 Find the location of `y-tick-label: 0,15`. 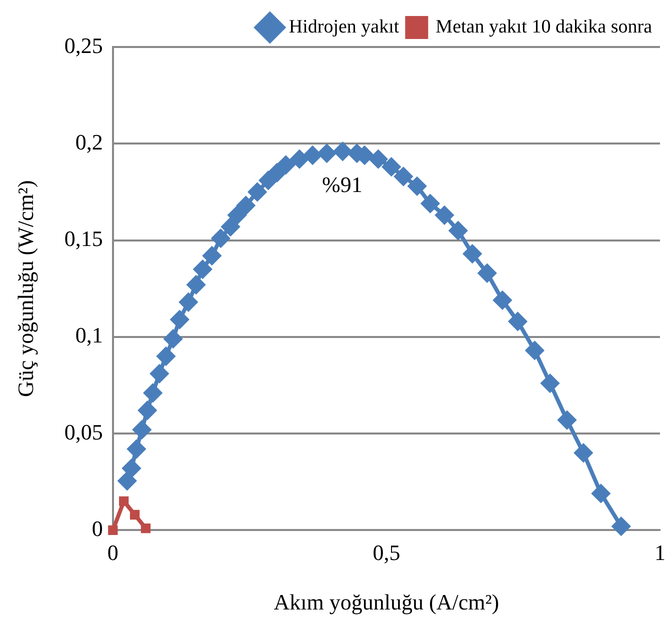

y-tick-label: 0,15 is located at coordinates (83, 239).